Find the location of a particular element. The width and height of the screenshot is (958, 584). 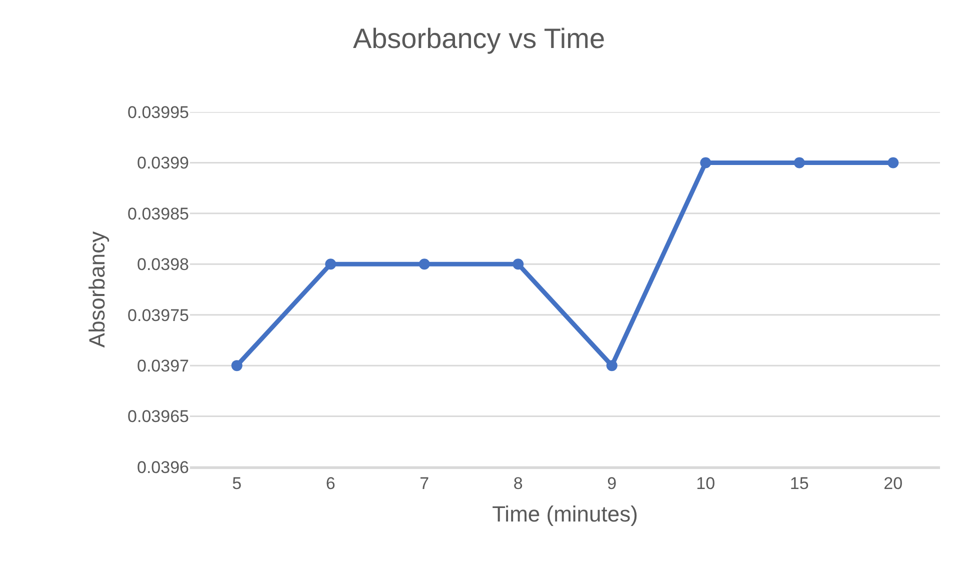

x-tick-label: 15 is located at coordinates (799, 484).